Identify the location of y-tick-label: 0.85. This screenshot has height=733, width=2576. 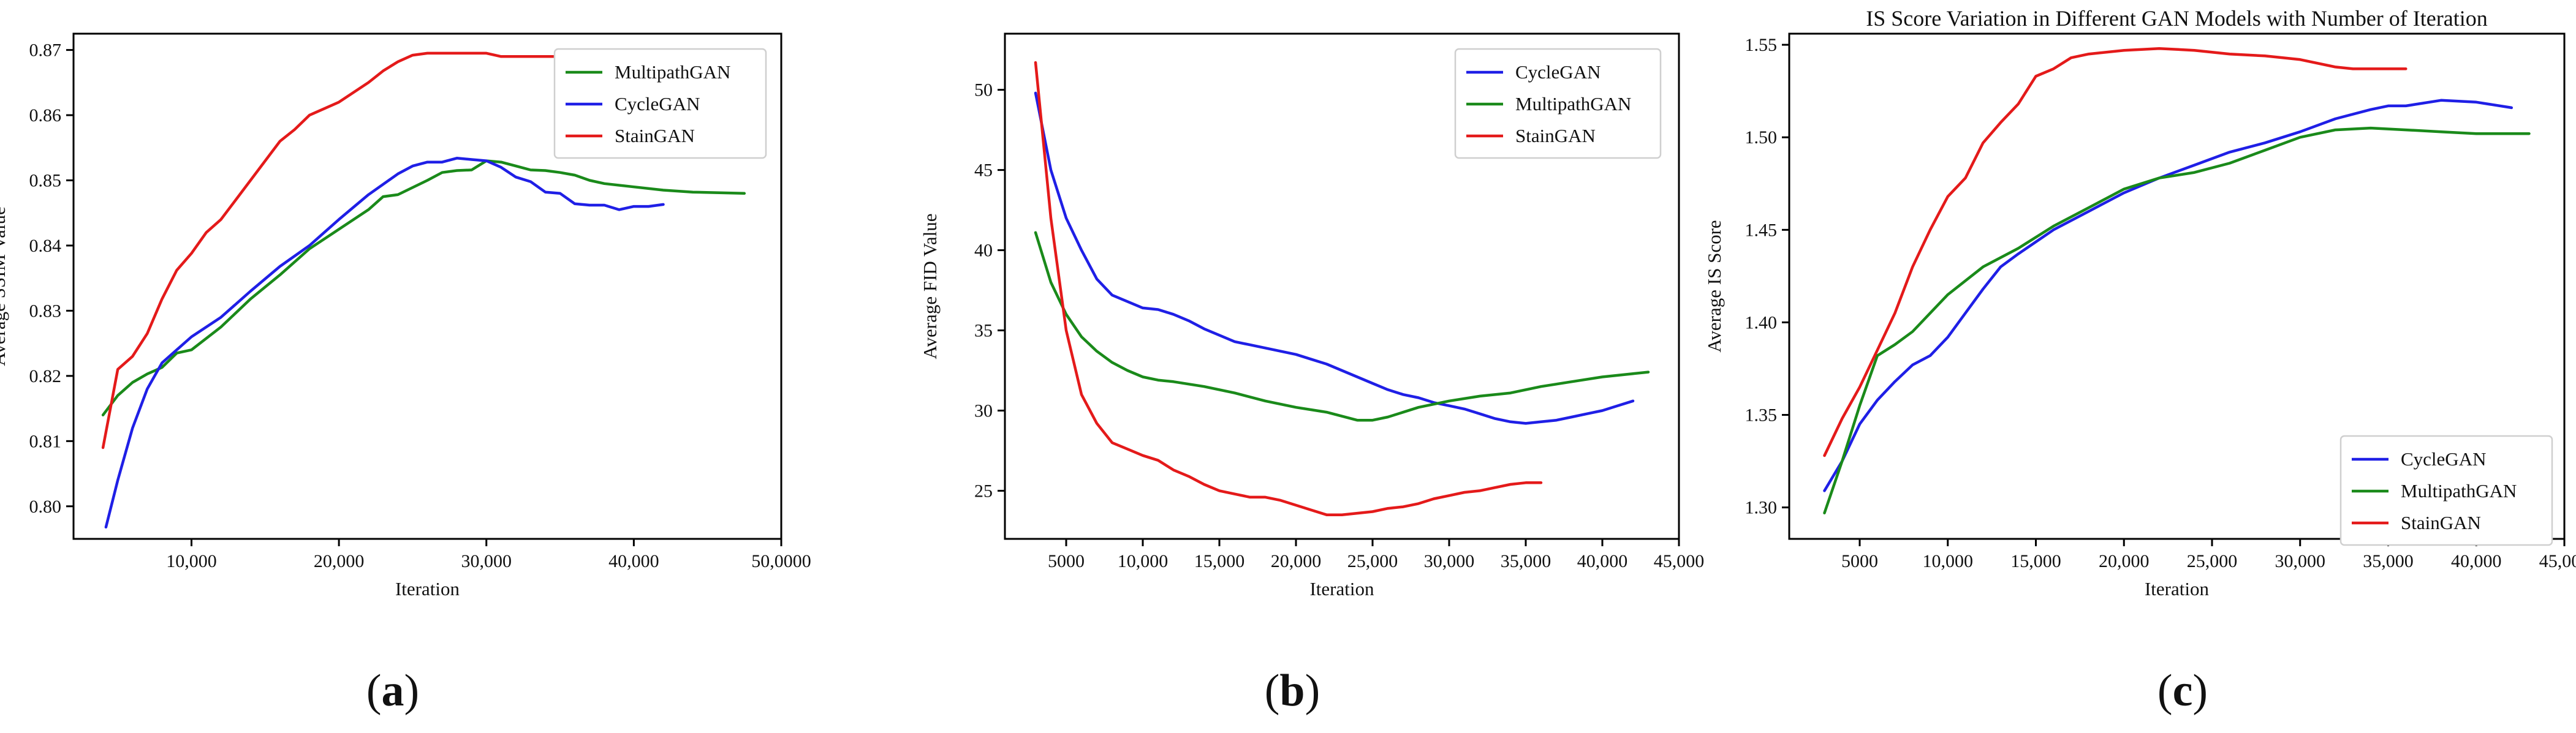
(45, 181).